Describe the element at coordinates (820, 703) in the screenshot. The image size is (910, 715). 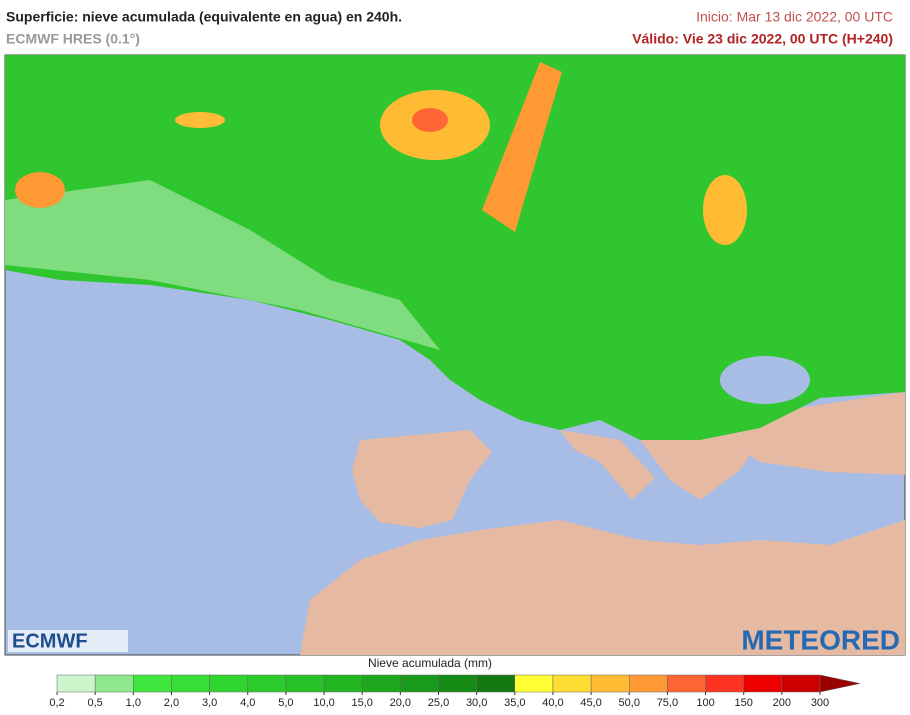
I see `legend-tick-label: 300` at that location.